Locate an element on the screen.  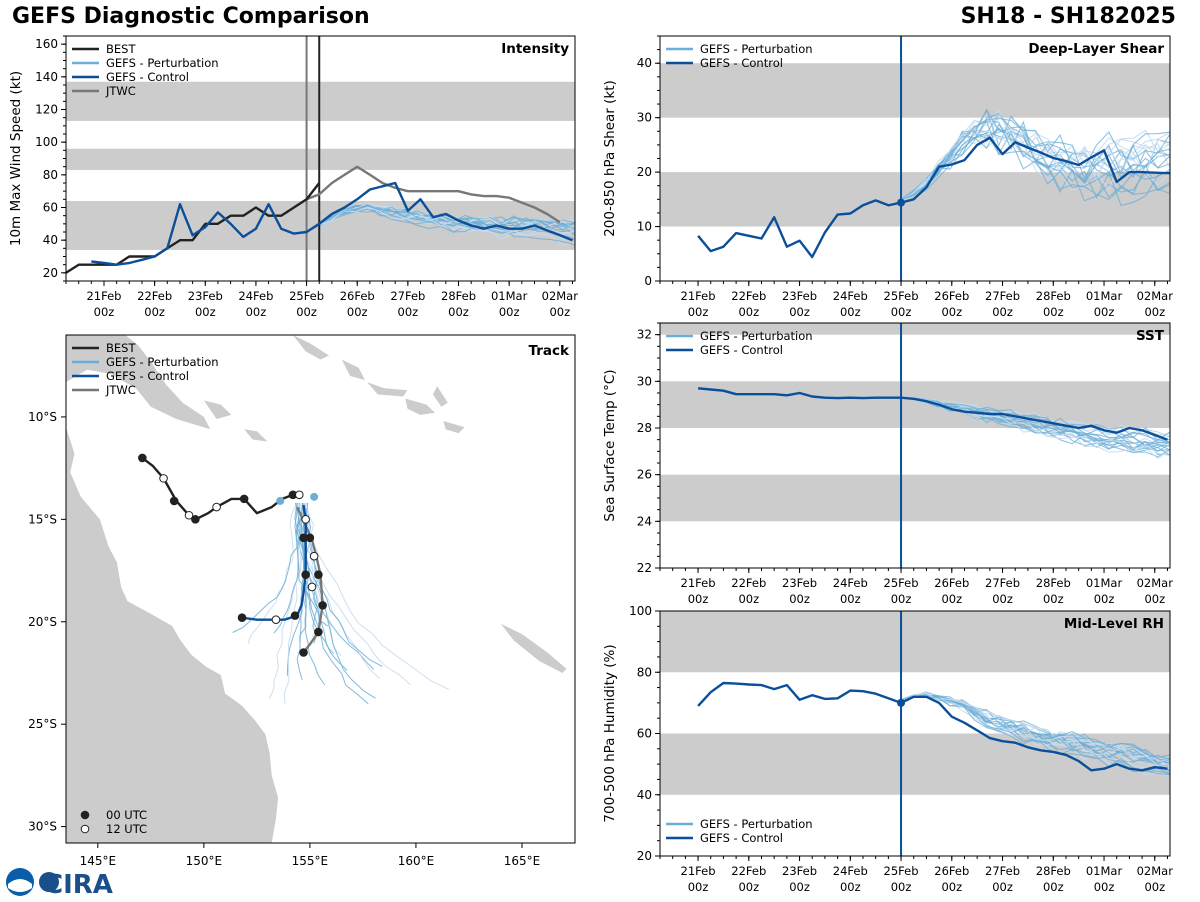
x-tick-label-date: 25Feb is located at coordinates (901, 296).